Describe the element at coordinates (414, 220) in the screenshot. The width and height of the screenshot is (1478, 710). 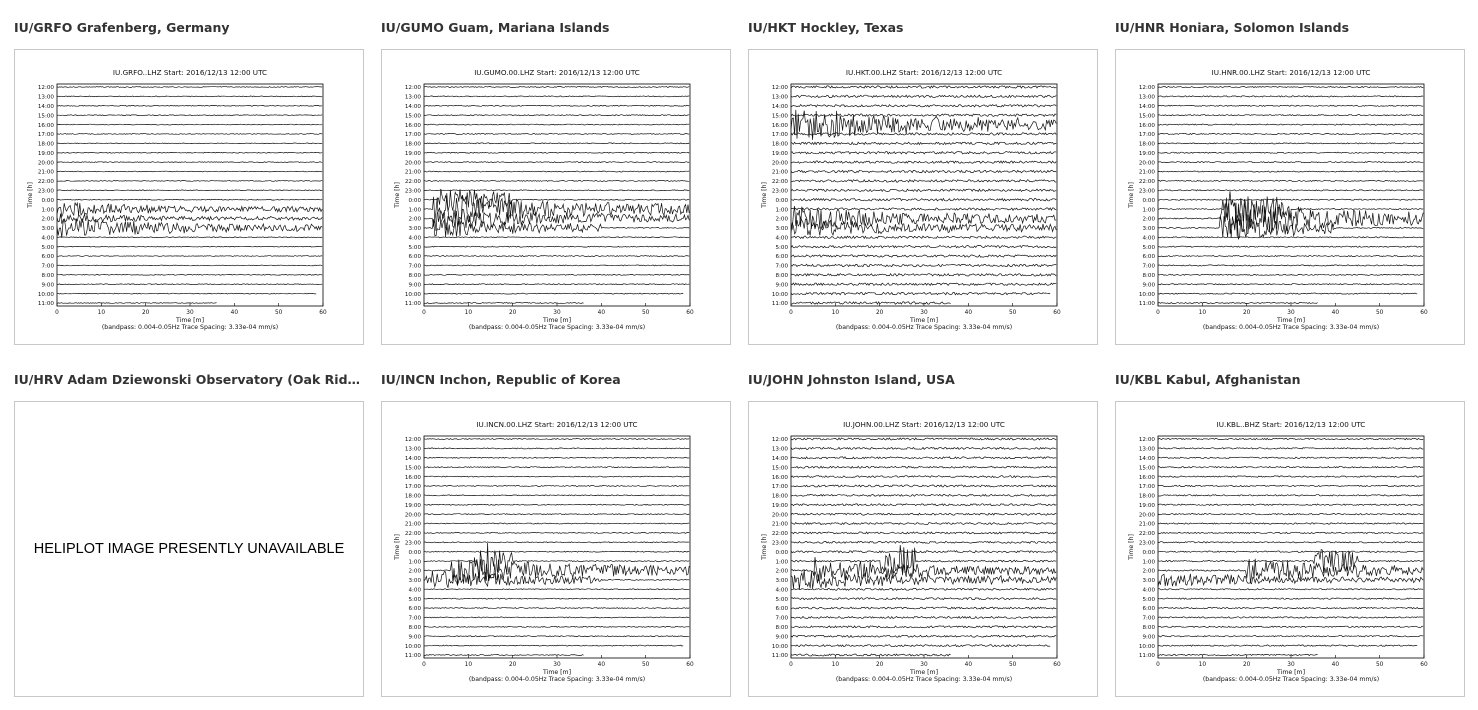
I see `y-tick-label: 2:00` at that location.